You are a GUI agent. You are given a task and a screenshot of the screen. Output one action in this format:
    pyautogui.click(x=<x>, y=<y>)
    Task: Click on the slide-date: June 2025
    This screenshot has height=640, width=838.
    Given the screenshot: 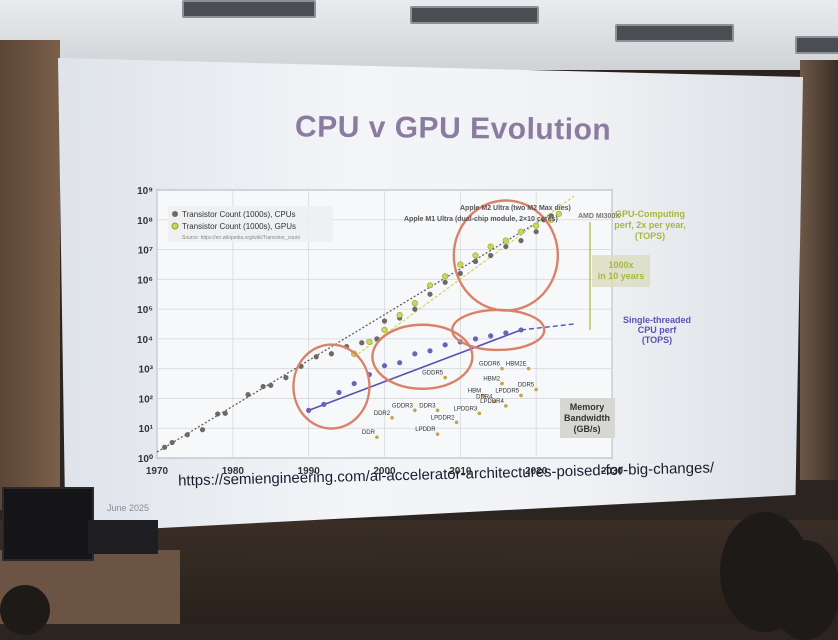 What is the action you would take?
    pyautogui.click(x=128, y=508)
    